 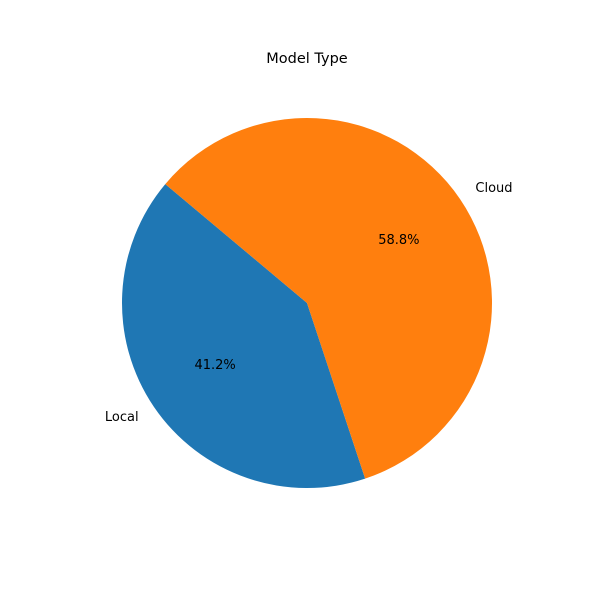 I want to click on percent-label-local: 41.2%, so click(x=214, y=365).